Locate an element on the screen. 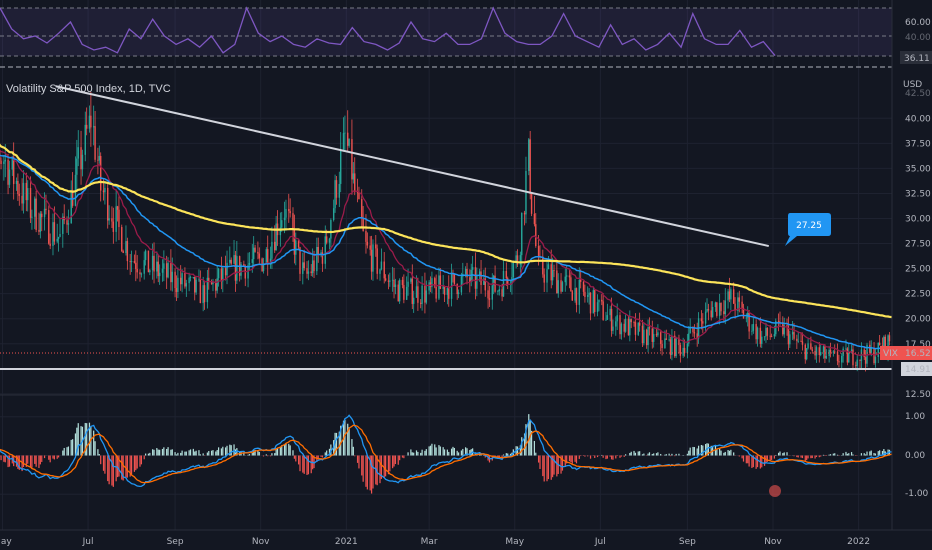 The width and height of the screenshot is (932, 550). rsi-pane is located at coordinates (466, 37).